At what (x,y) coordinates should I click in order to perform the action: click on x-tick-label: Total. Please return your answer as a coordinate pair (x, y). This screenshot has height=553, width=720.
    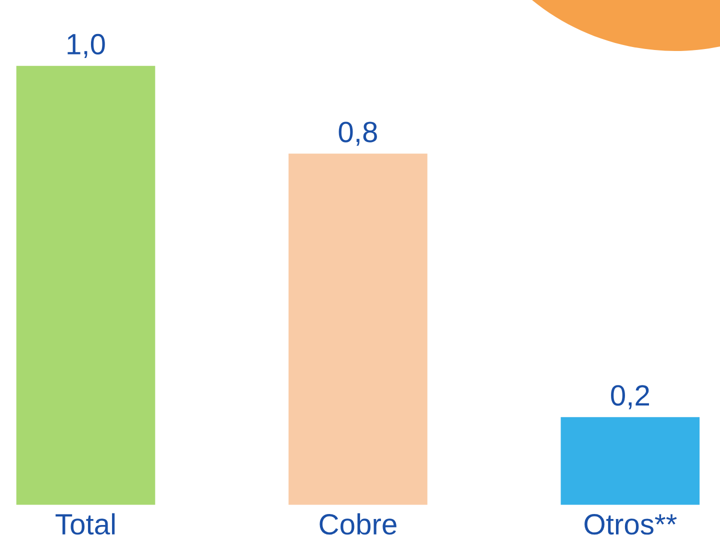
    Looking at the image, I should click on (85, 524).